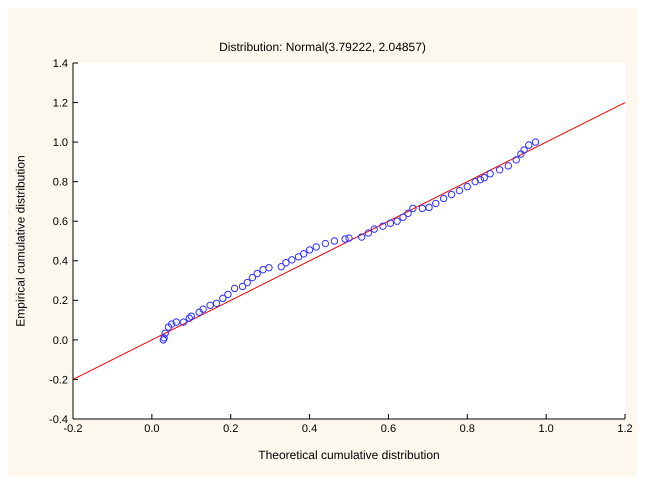 The image size is (645, 485). I want to click on x-axis-title: Theoretical cumulative distribution, so click(349, 455).